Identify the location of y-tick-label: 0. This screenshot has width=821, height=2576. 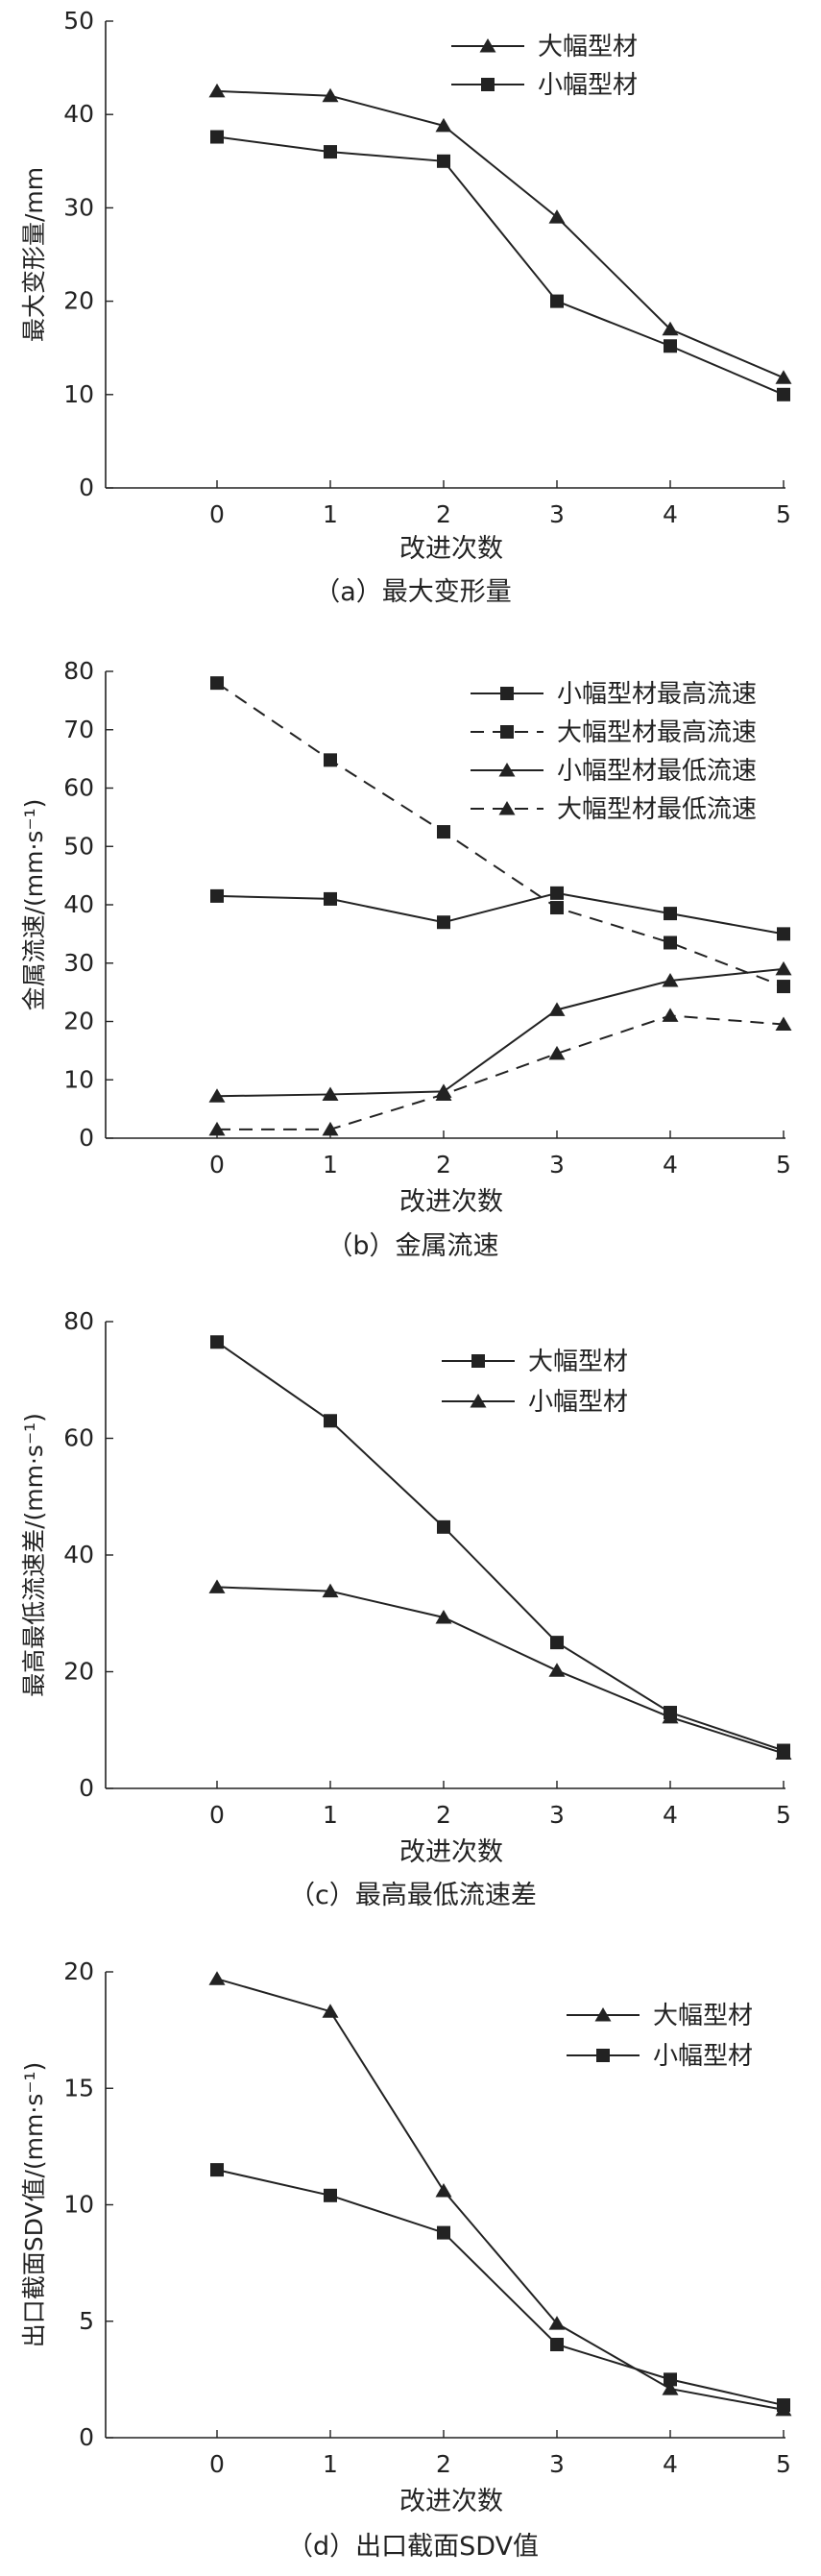
(86, 2437).